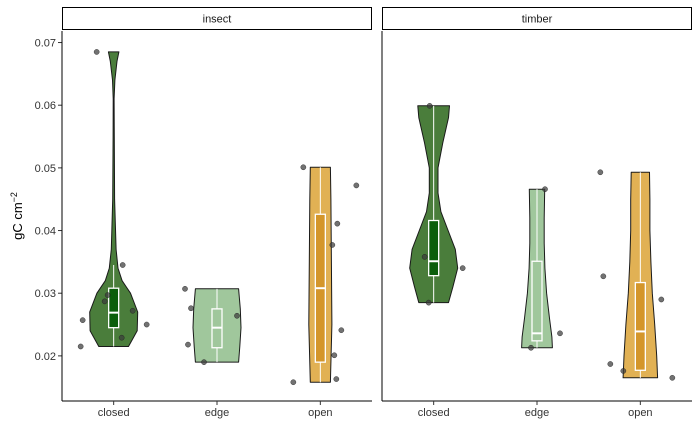 The image size is (700, 432). I want to click on violin-insect-closed, so click(114, 199).